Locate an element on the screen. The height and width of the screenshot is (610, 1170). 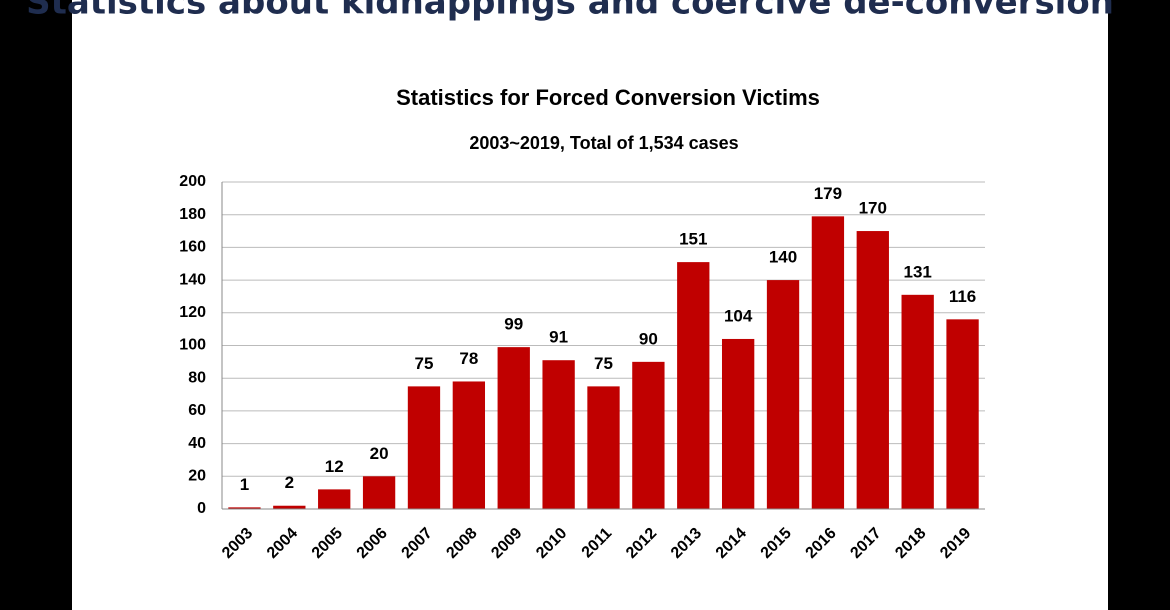
y-tick-label: 200 is located at coordinates (192, 181).